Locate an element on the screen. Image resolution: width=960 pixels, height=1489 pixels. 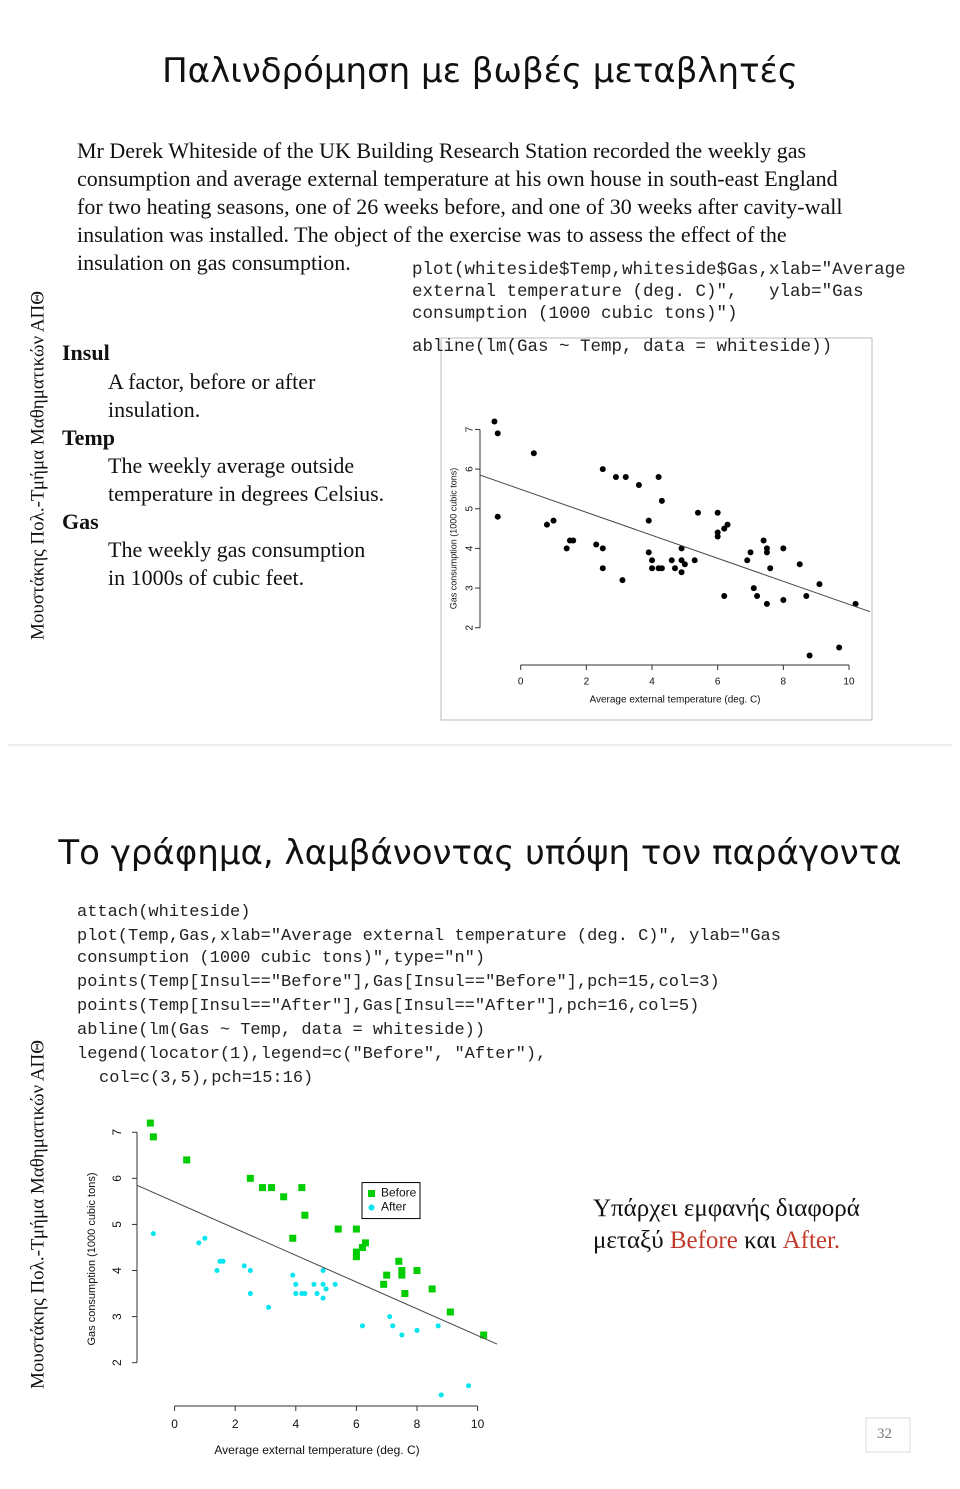
code-line: consumption (1000 cubic tons)",type="n") is located at coordinates (281, 958).